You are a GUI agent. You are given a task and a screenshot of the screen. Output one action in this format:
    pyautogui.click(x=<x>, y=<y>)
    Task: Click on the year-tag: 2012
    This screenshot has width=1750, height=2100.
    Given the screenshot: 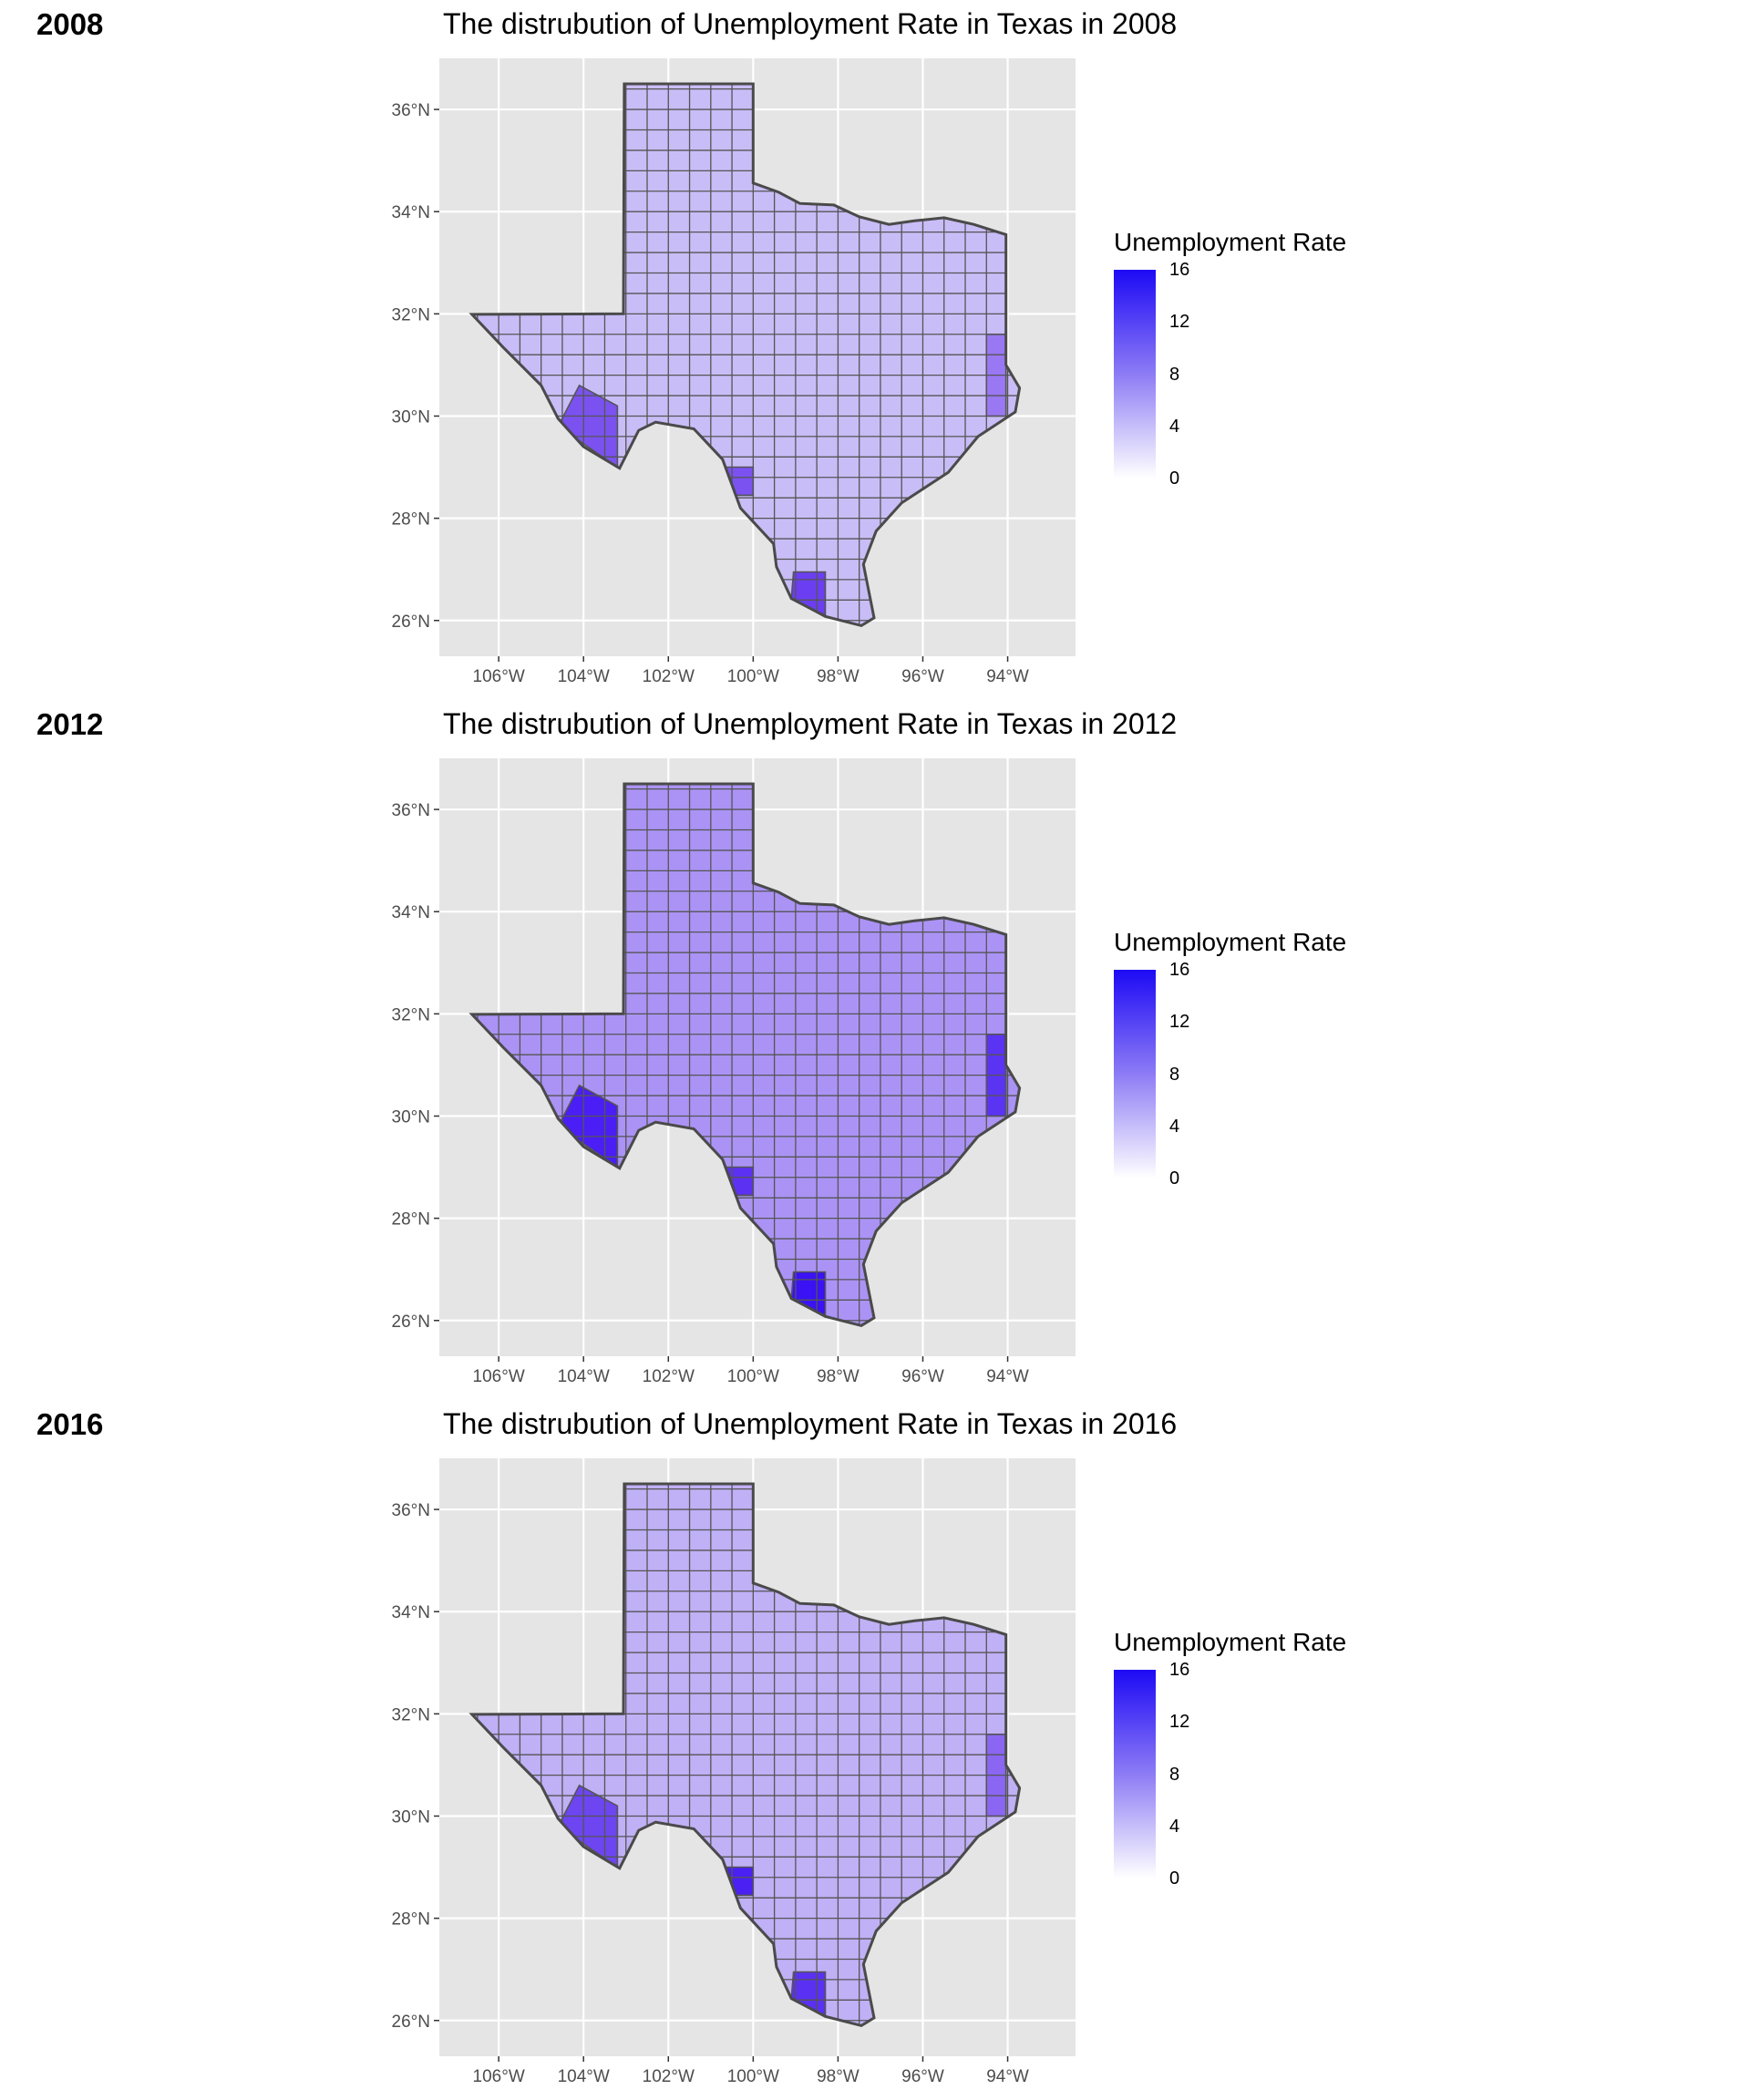 What is the action you would take?
    pyautogui.click(x=70, y=724)
    